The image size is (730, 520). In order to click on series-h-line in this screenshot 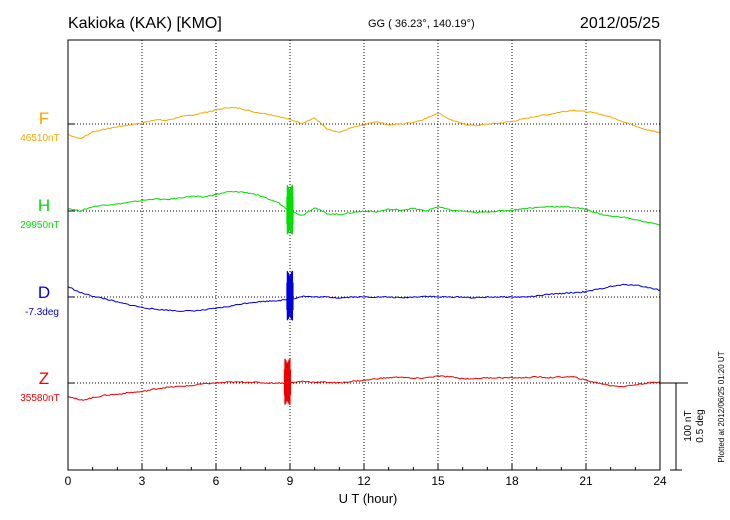, I will do `click(364, 208)`.